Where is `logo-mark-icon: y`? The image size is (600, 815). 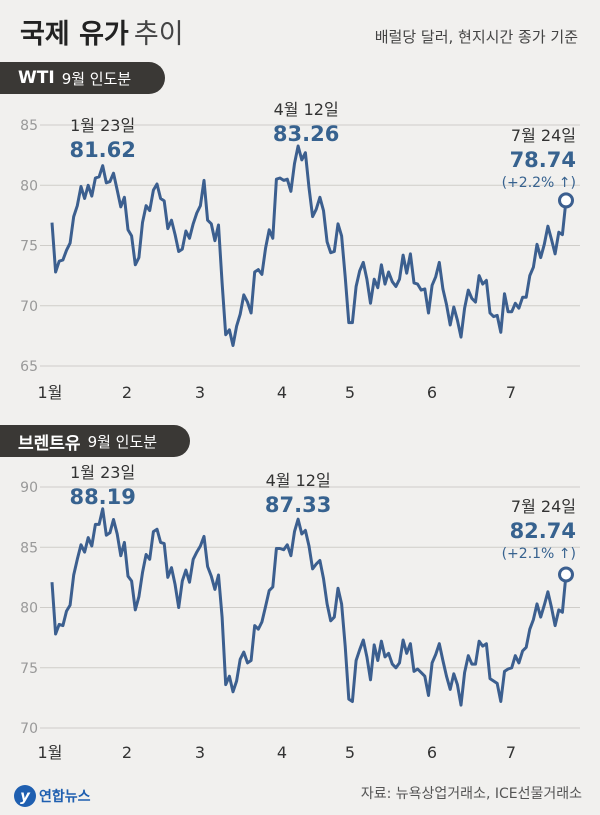 logo-mark-icon: y is located at coordinates (25, 796).